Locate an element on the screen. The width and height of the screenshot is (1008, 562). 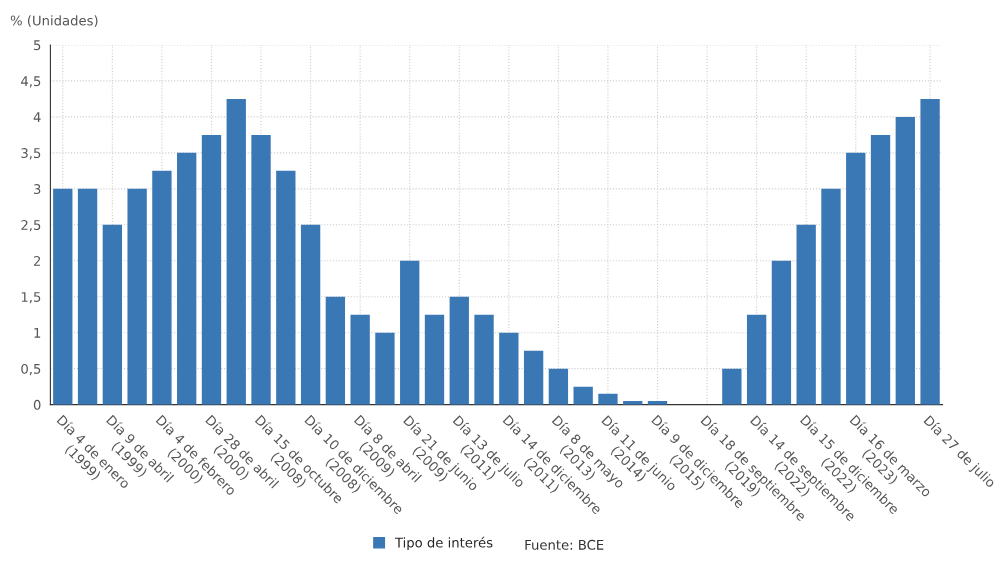
y-tick-label: 1 is located at coordinates (37, 333).